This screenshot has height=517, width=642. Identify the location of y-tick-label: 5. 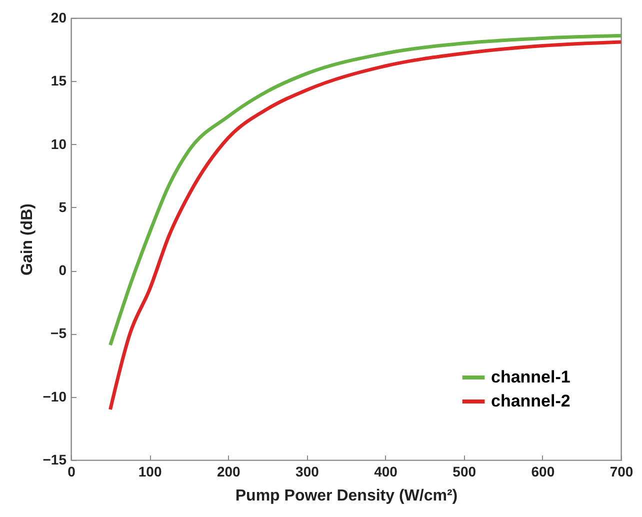
(62, 206).